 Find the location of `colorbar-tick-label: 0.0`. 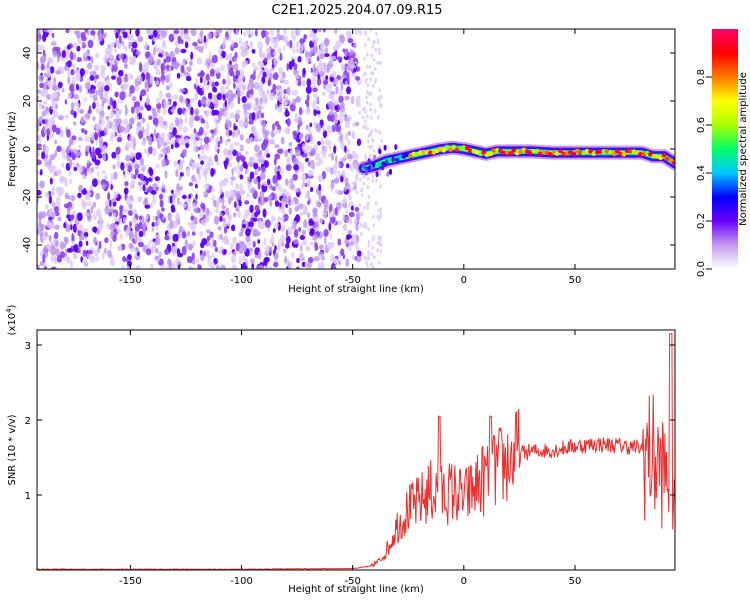

colorbar-tick-label: 0.0 is located at coordinates (701, 269).